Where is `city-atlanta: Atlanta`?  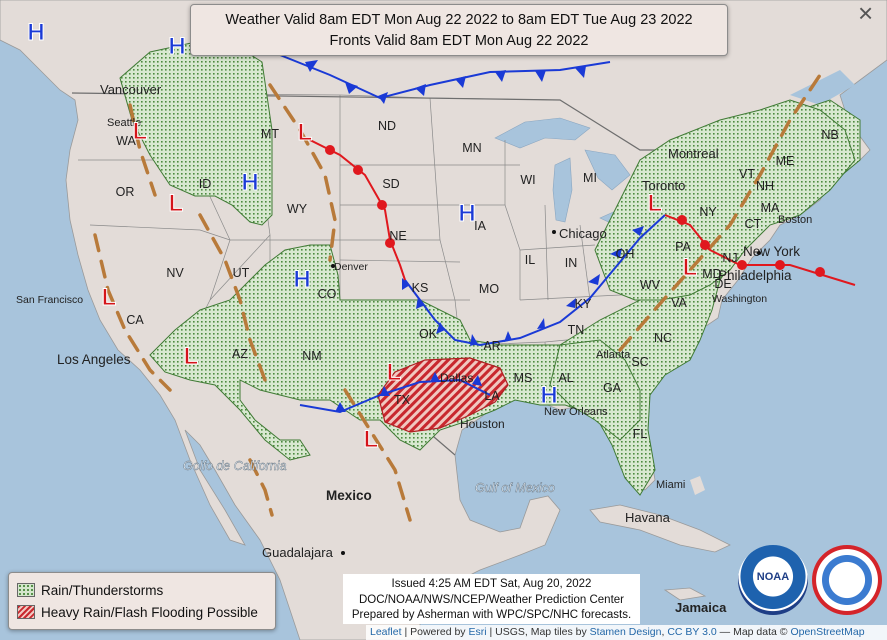
city-atlanta: Atlanta is located at coordinates (613, 355).